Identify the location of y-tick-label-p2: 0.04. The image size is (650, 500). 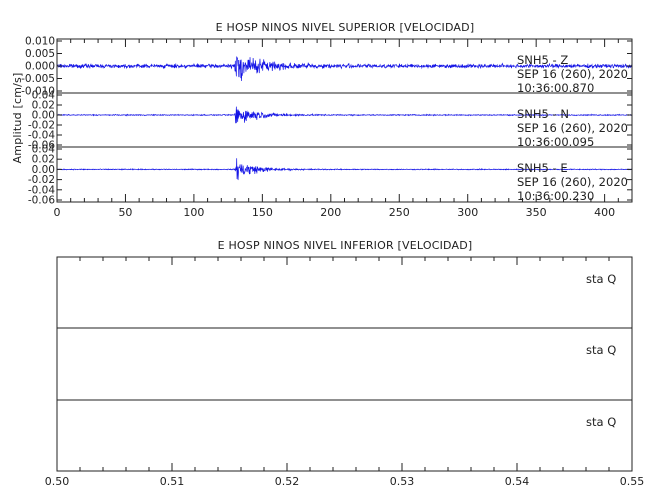
(44, 96).